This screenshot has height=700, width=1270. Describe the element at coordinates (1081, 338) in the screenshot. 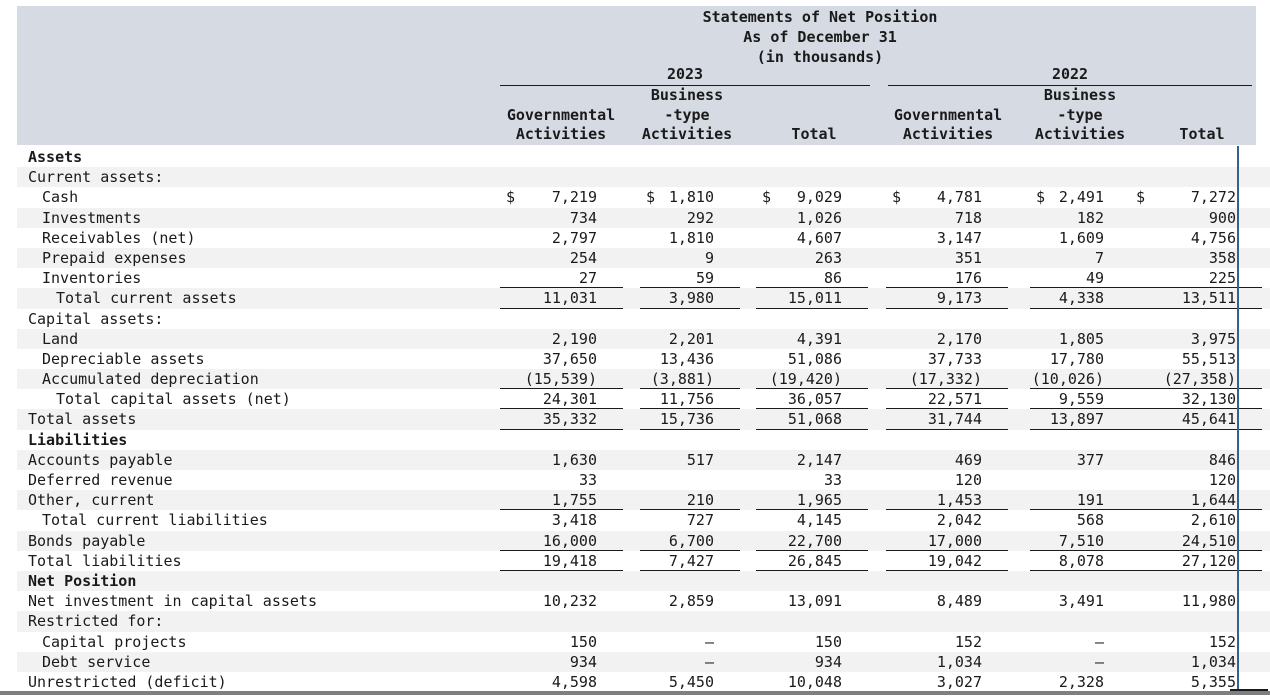

I see `value-box: 1,805` at that location.